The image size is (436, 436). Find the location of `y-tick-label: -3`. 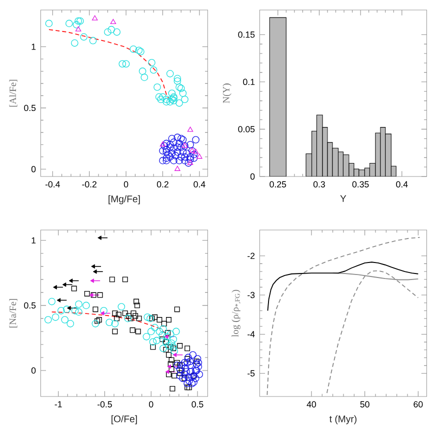

y-tick-label: -3 is located at coordinates (251, 295).